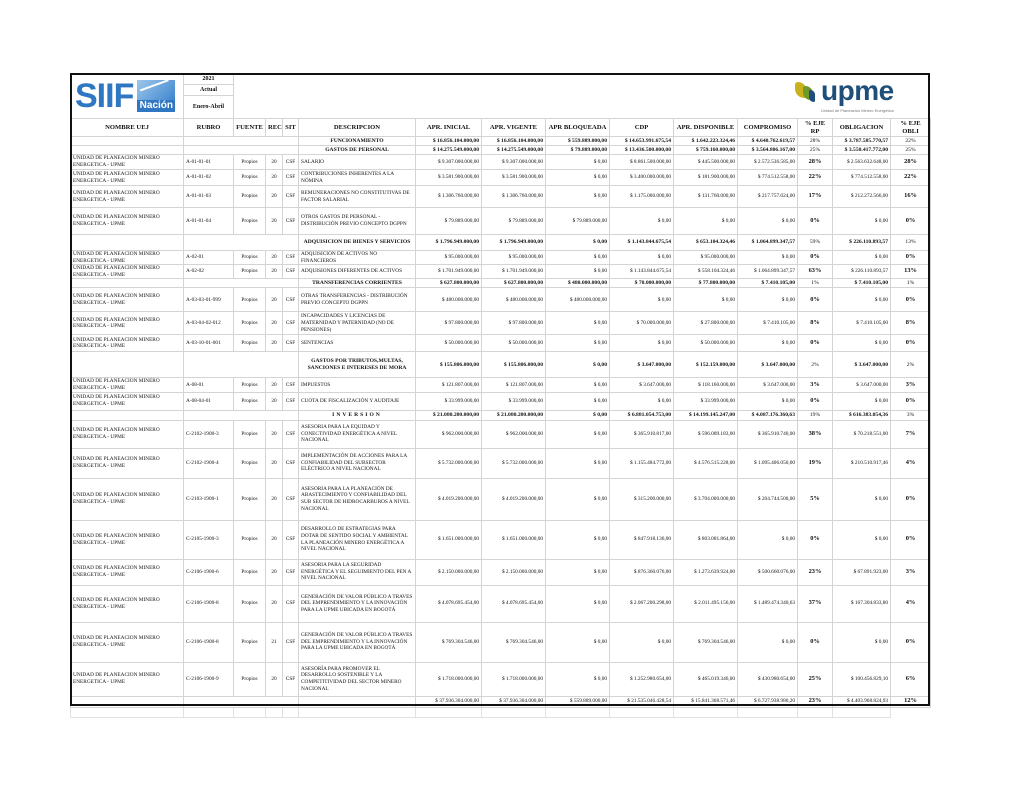 The height and width of the screenshot is (791, 1024). What do you see at coordinates (448, 221) in the screenshot?
I see `apr-inicial: $ 79.889.000,00` at bounding box center [448, 221].